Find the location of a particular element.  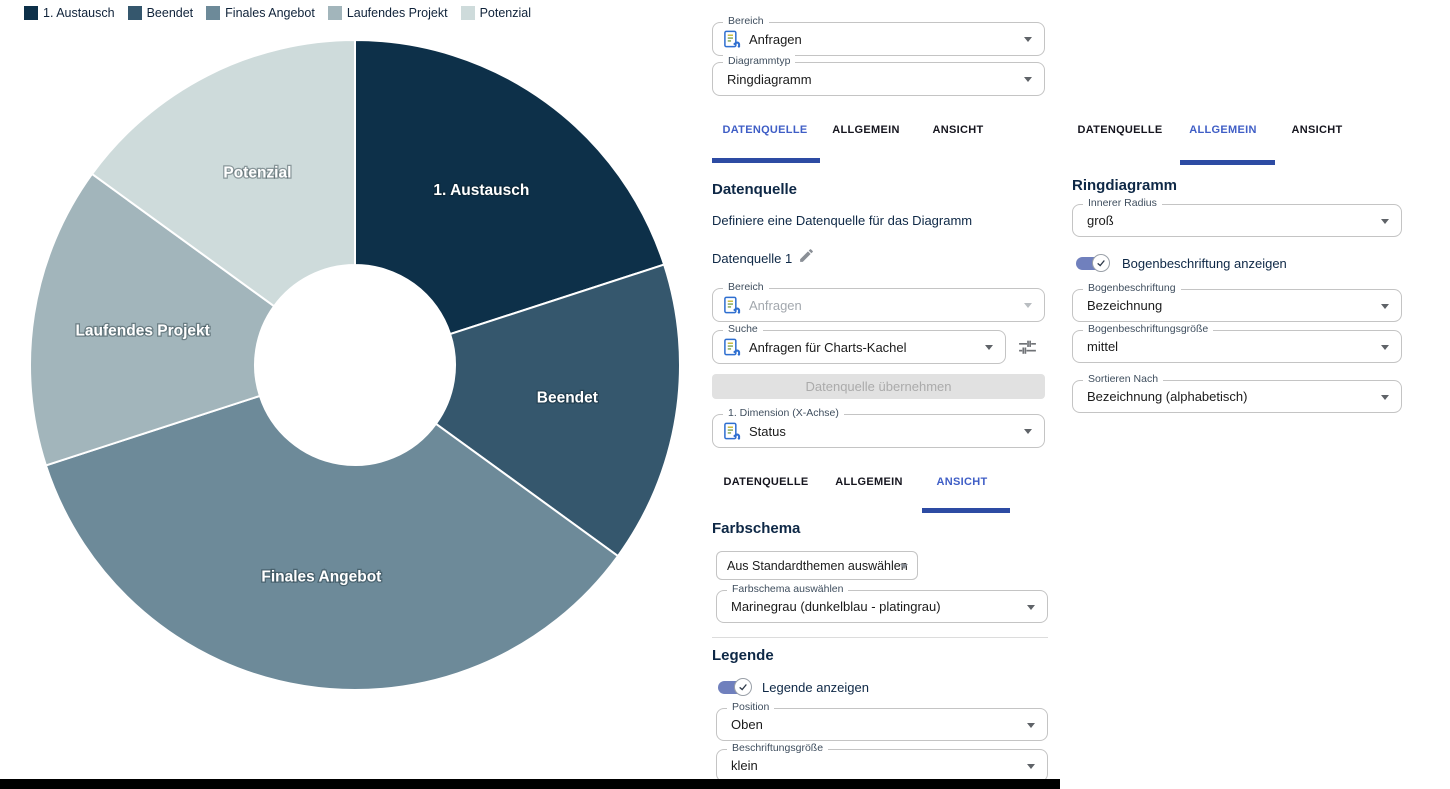

legend-item: Beendet is located at coordinates (160, 13).